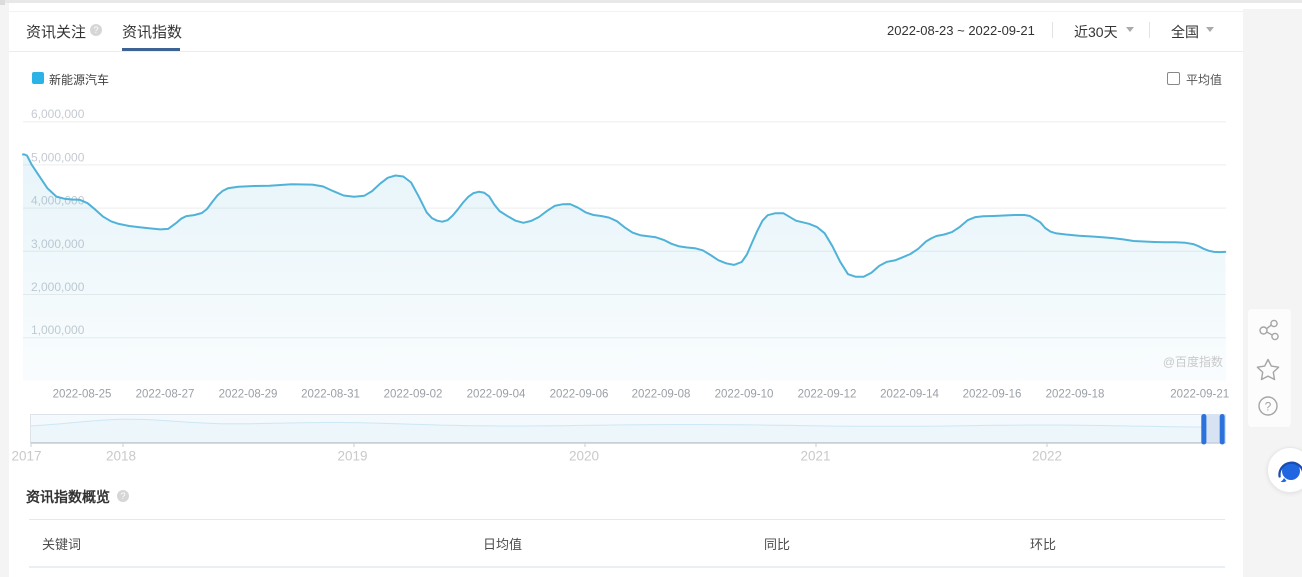 Image resolution: width=1302 pixels, height=577 pixels. What do you see at coordinates (661, 395) in the screenshot?
I see `svg-text: 2022-09-08` at bounding box center [661, 395].